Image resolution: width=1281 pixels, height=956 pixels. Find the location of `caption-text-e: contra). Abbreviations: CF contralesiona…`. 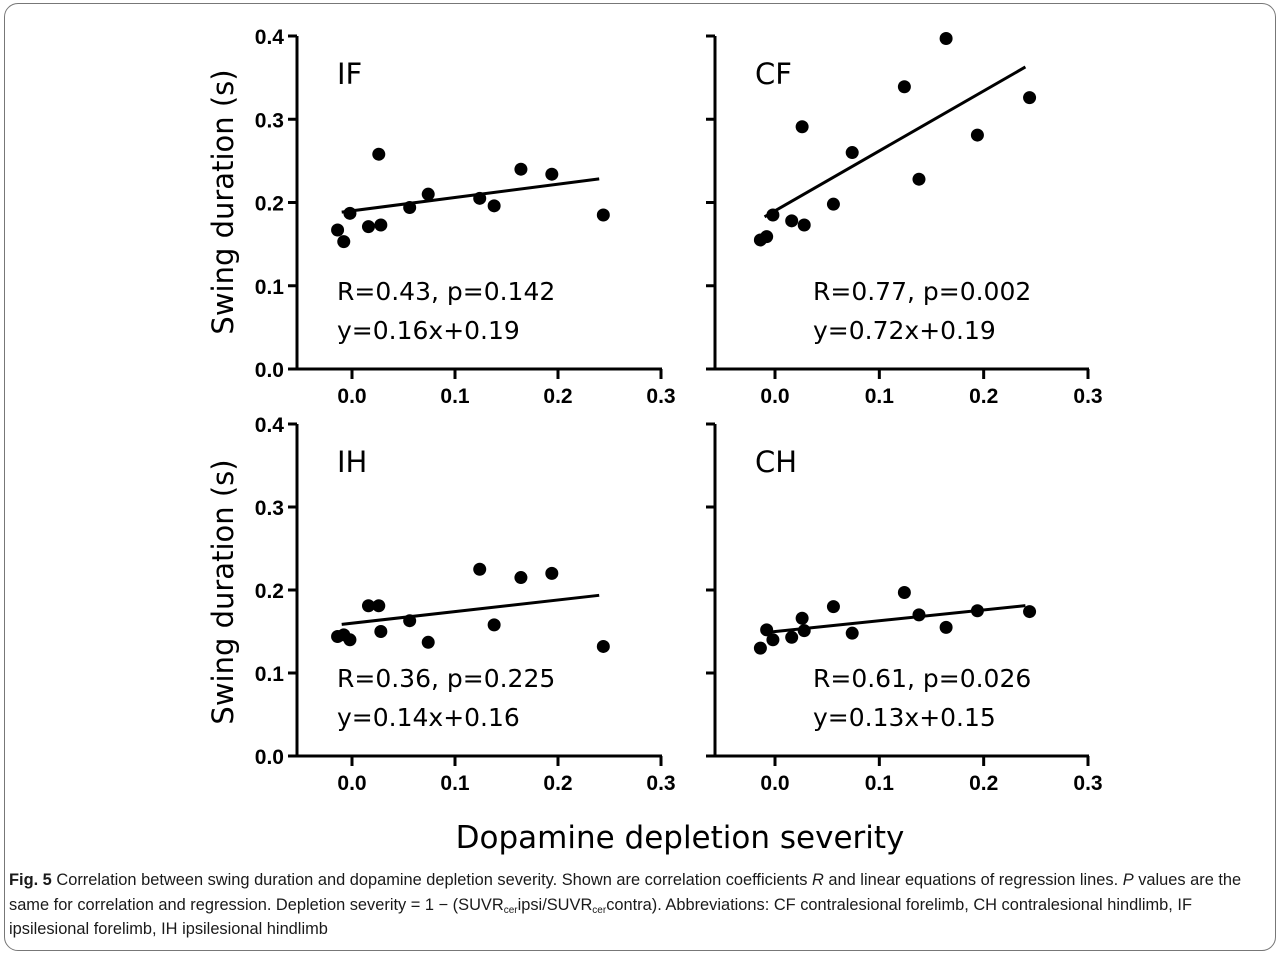

caption-text-e: contra). Abbreviations: CF contralesiona… is located at coordinates (600, 917).